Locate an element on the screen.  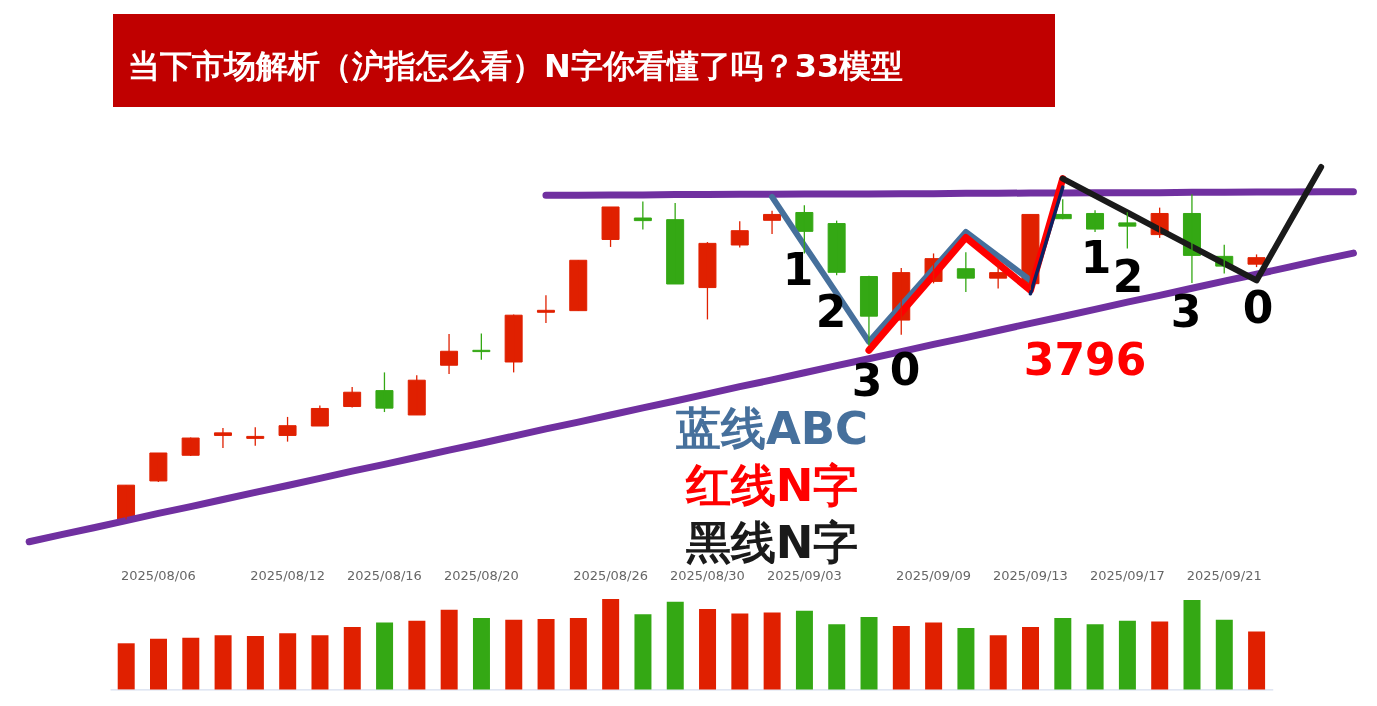
x-tick-label: 2025/08/12 is located at coordinates (287, 575).